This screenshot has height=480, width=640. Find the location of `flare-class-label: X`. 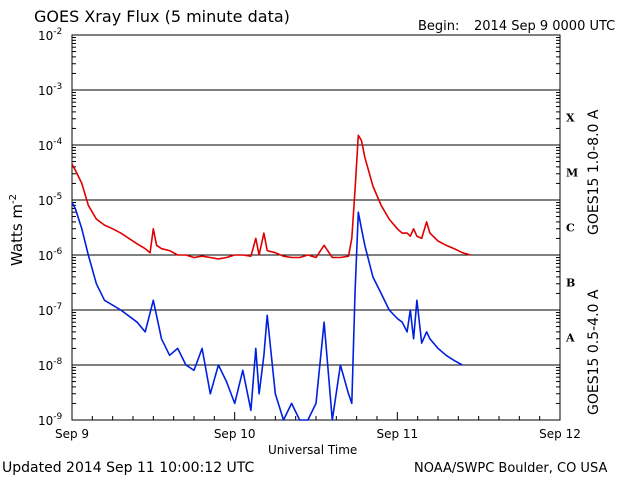

flare-class-label: X is located at coordinates (570, 118).